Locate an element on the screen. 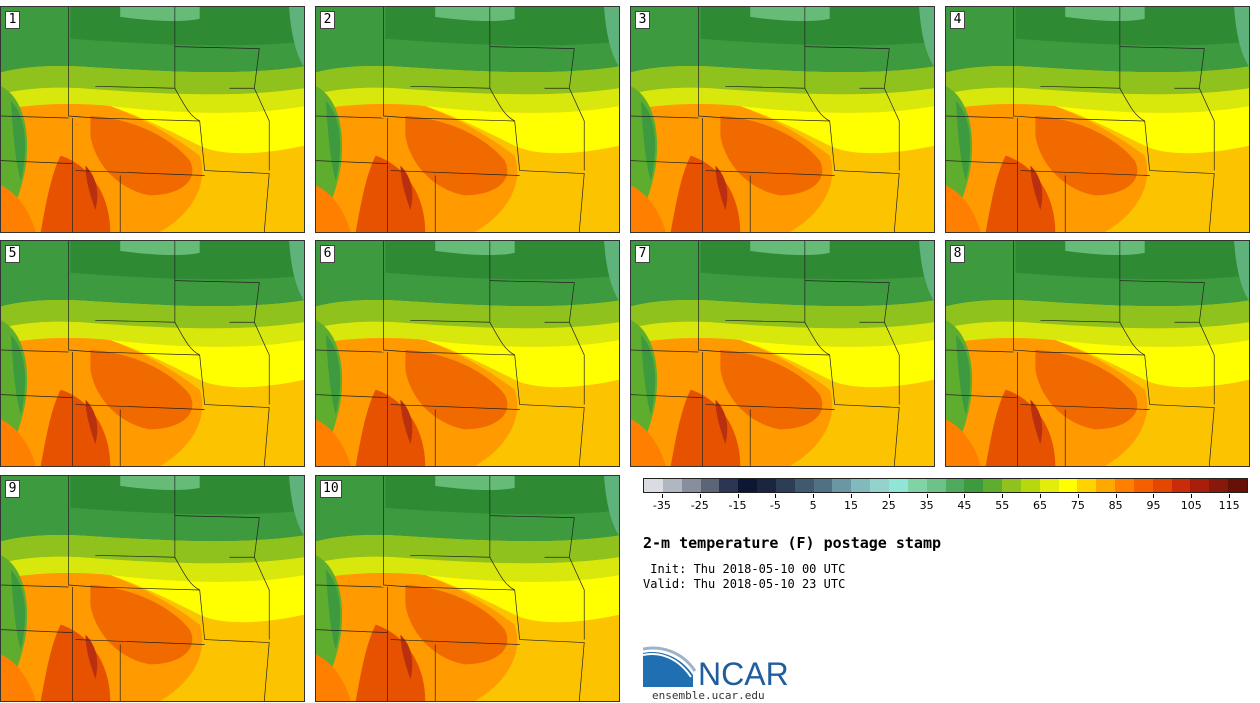 The image size is (1260, 703). member-panel: 8 is located at coordinates (1097, 353).